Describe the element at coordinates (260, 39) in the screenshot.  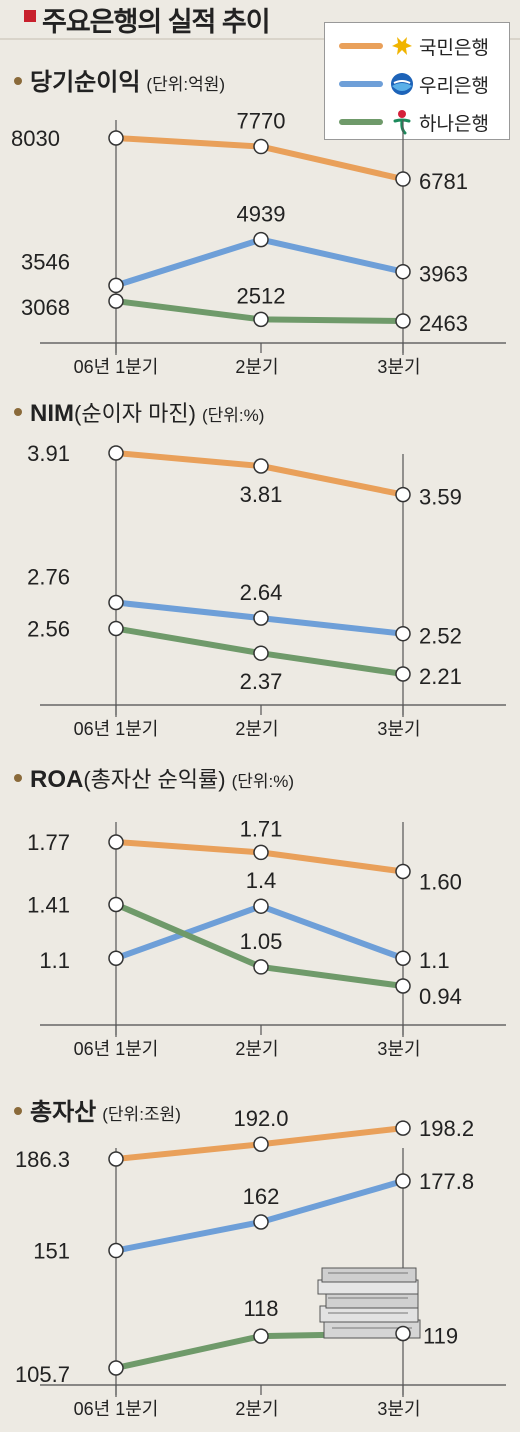
I see `title-divider` at that location.